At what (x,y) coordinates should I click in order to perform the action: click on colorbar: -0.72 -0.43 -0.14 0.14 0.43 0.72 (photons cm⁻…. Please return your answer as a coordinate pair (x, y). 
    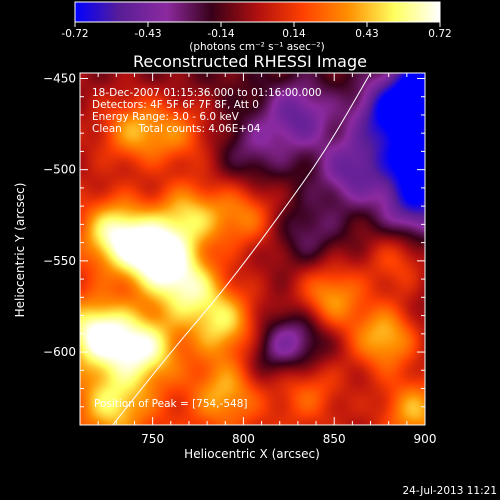
    Looking at the image, I should click on (256, 27).